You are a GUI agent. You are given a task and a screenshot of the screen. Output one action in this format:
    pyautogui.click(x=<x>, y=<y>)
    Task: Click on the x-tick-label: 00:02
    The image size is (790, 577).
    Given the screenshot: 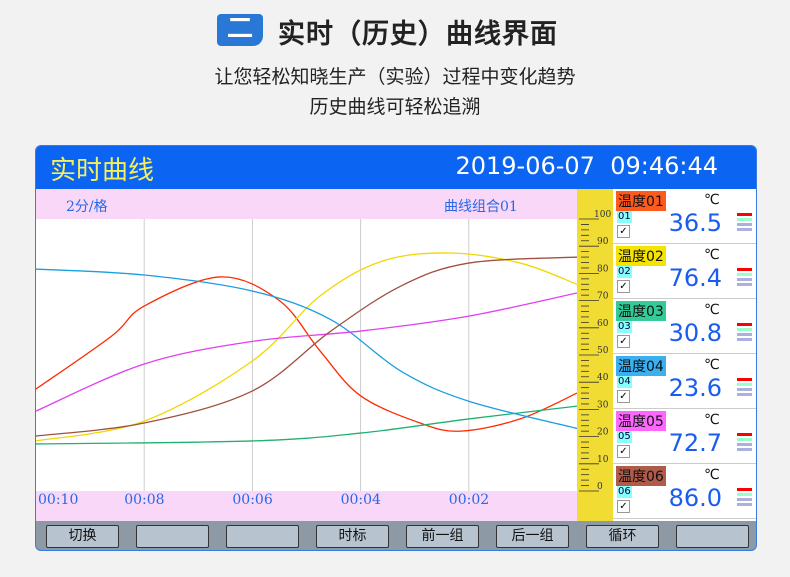 What is the action you would take?
    pyautogui.click(x=469, y=500)
    